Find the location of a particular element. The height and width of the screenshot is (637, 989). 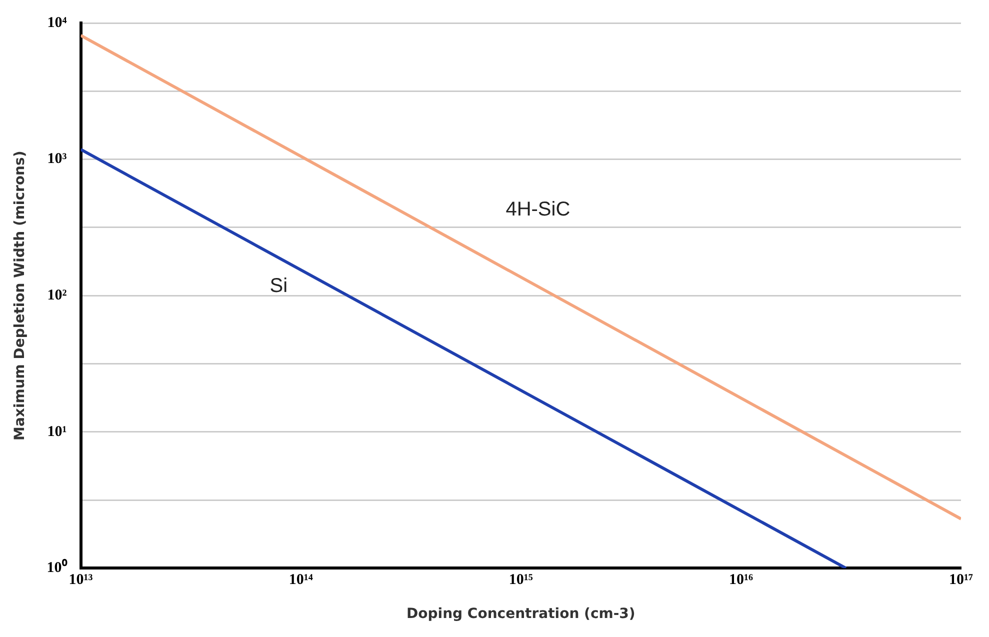

y-axis-title: Maximum Depletion Width (microns) is located at coordinates (20, 295).